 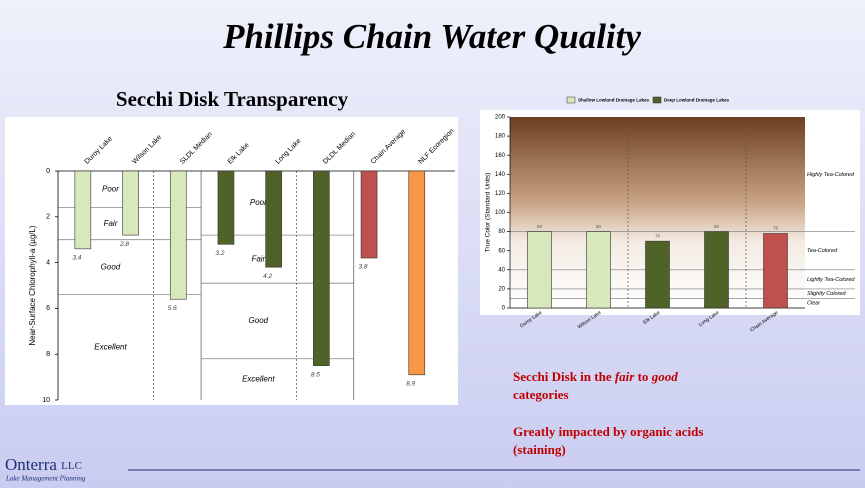 What do you see at coordinates (608, 431) in the screenshot?
I see `note: Greatly impacted by organic acids` at bounding box center [608, 431].